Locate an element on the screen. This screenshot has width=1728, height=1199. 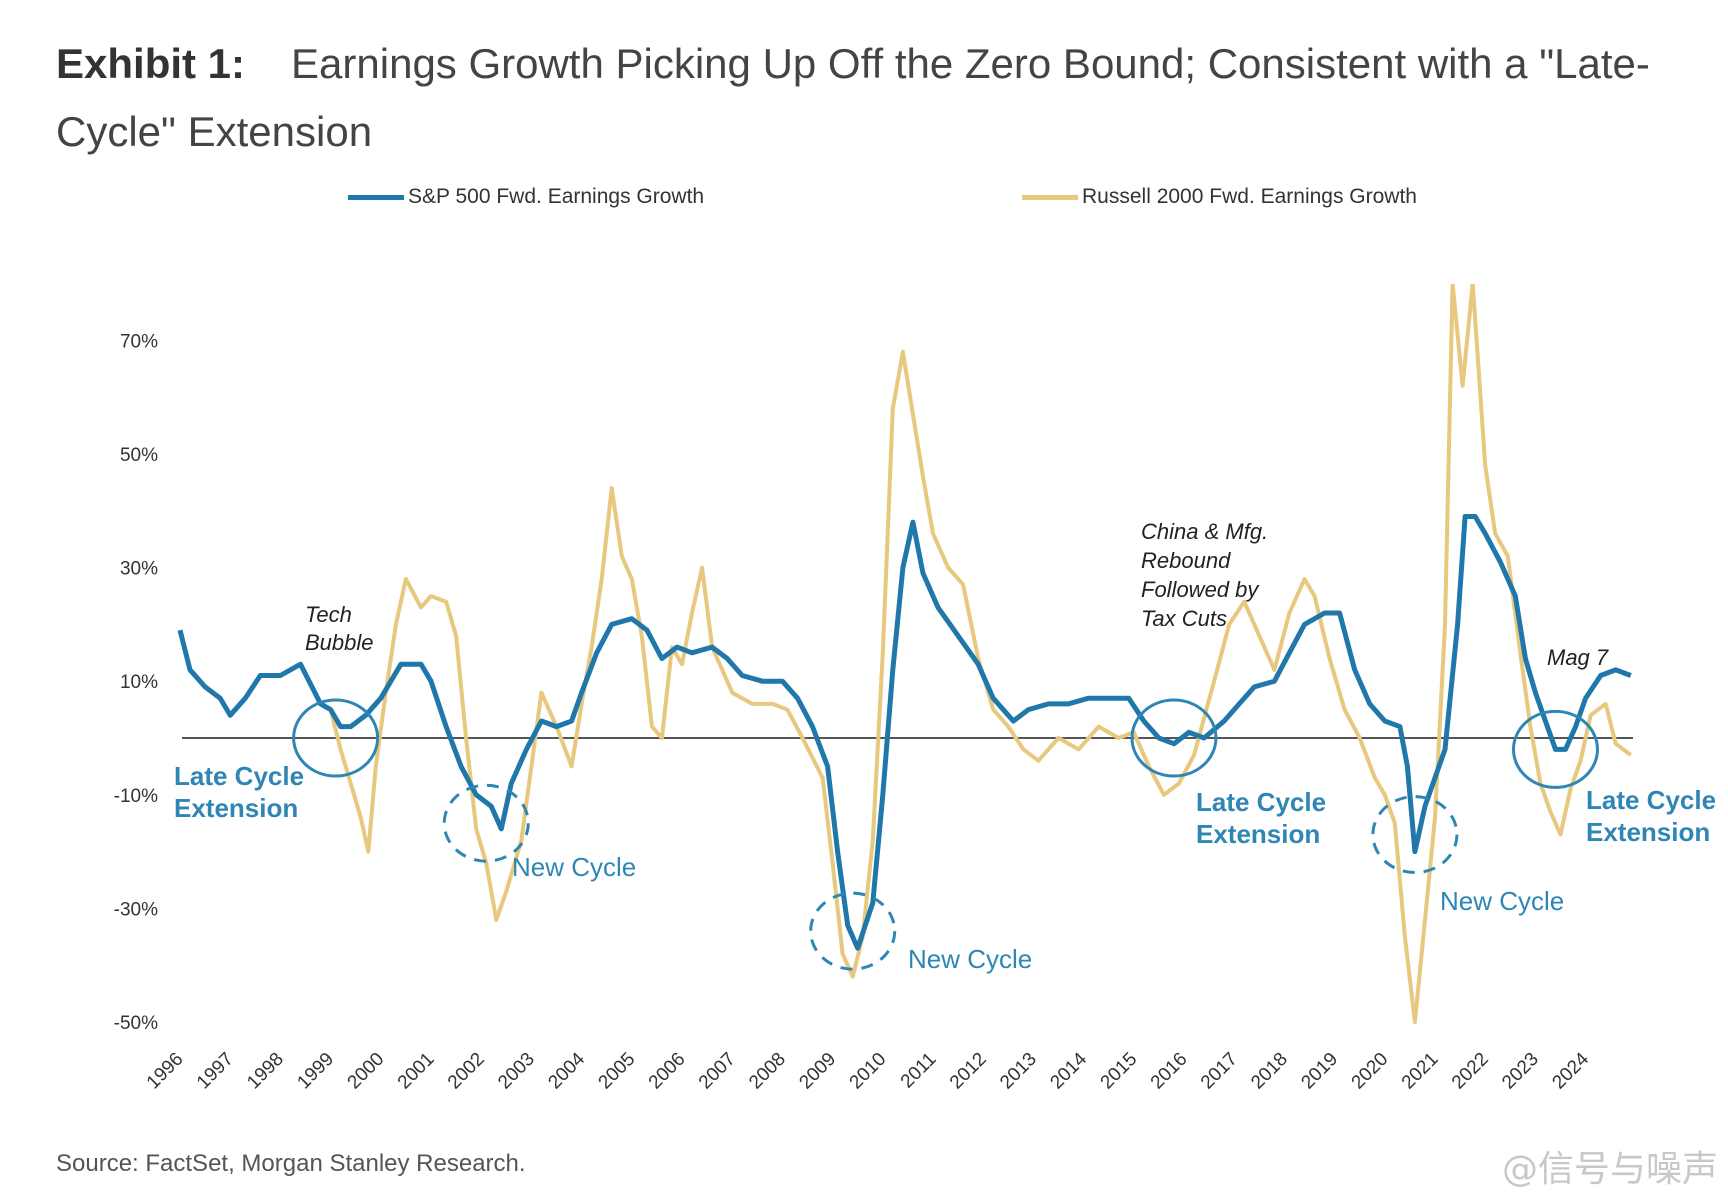
x-tick-label: 1998 is located at coordinates (265, 1071).